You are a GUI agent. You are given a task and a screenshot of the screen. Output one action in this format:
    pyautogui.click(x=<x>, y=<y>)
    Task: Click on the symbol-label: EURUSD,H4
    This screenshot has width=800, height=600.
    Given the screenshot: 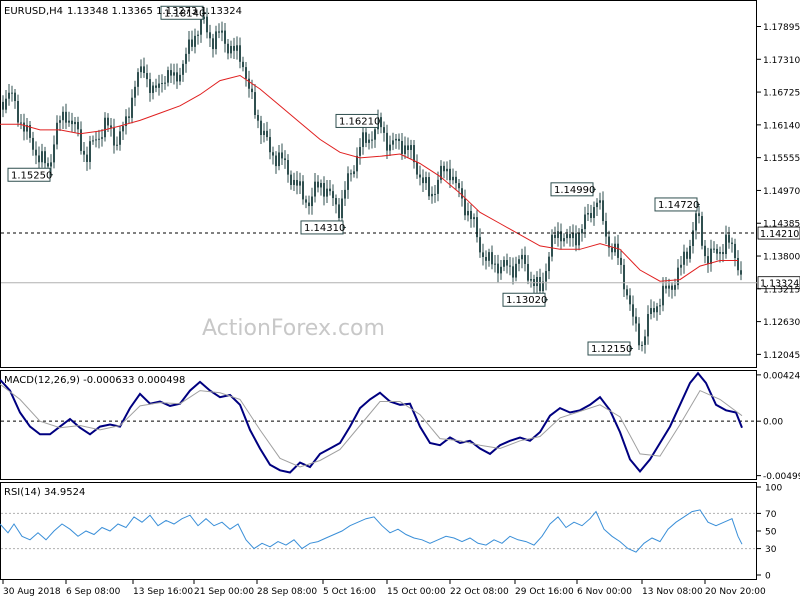 What is the action you would take?
    pyautogui.click(x=33, y=11)
    